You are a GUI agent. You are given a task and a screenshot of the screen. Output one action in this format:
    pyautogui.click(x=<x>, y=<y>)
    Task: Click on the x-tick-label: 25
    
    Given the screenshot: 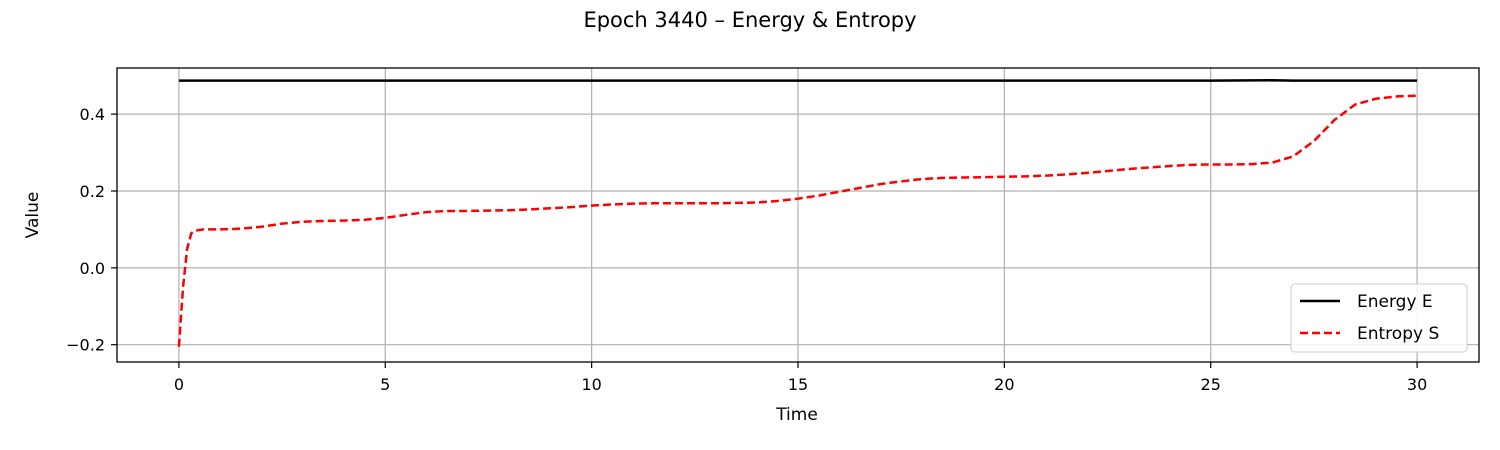 What is the action you would take?
    pyautogui.click(x=1211, y=384)
    